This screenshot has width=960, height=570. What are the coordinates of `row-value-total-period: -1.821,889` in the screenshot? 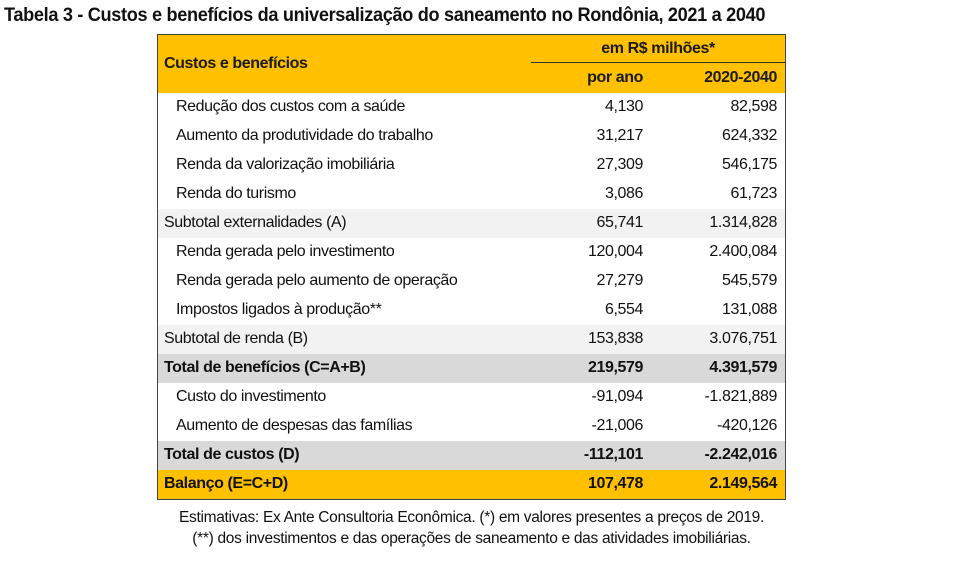 It's located at (718, 397).